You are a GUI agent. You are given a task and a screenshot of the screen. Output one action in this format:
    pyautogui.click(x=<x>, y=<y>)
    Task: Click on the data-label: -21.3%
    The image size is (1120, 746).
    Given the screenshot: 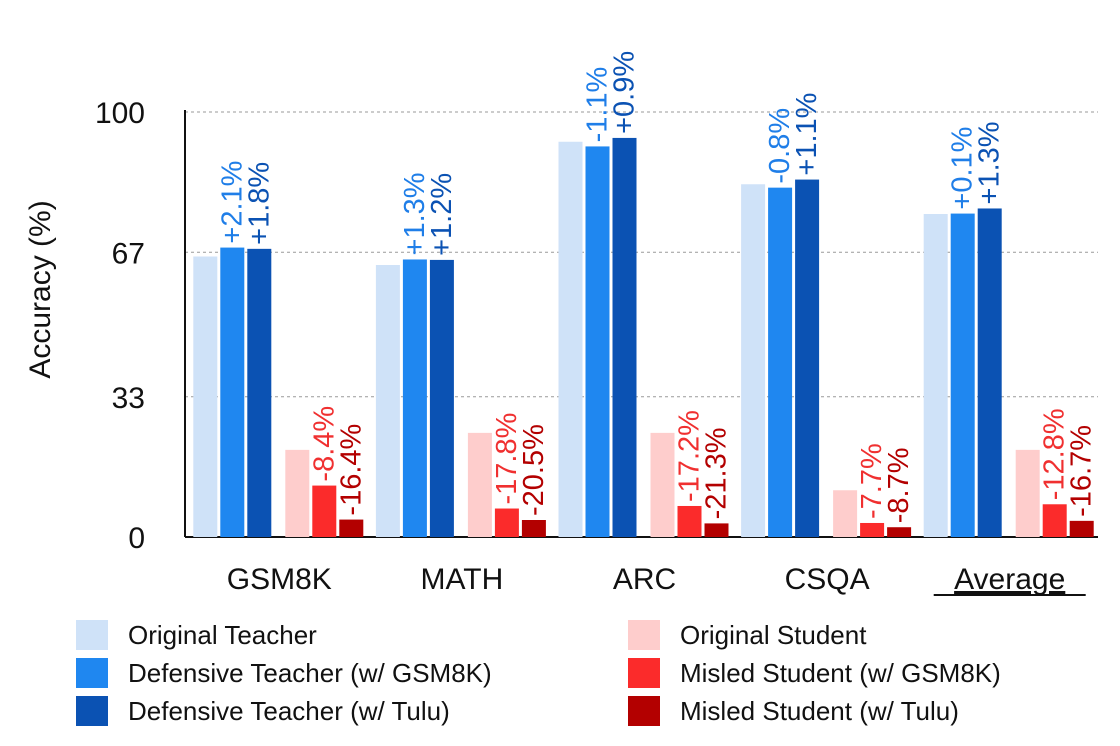 What is the action you would take?
    pyautogui.click(x=717, y=474)
    